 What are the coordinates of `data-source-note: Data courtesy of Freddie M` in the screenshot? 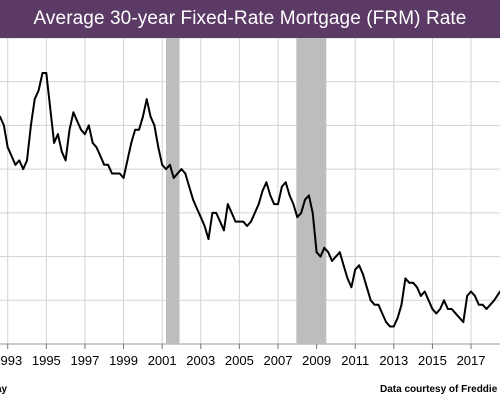 It's located at (440, 389).